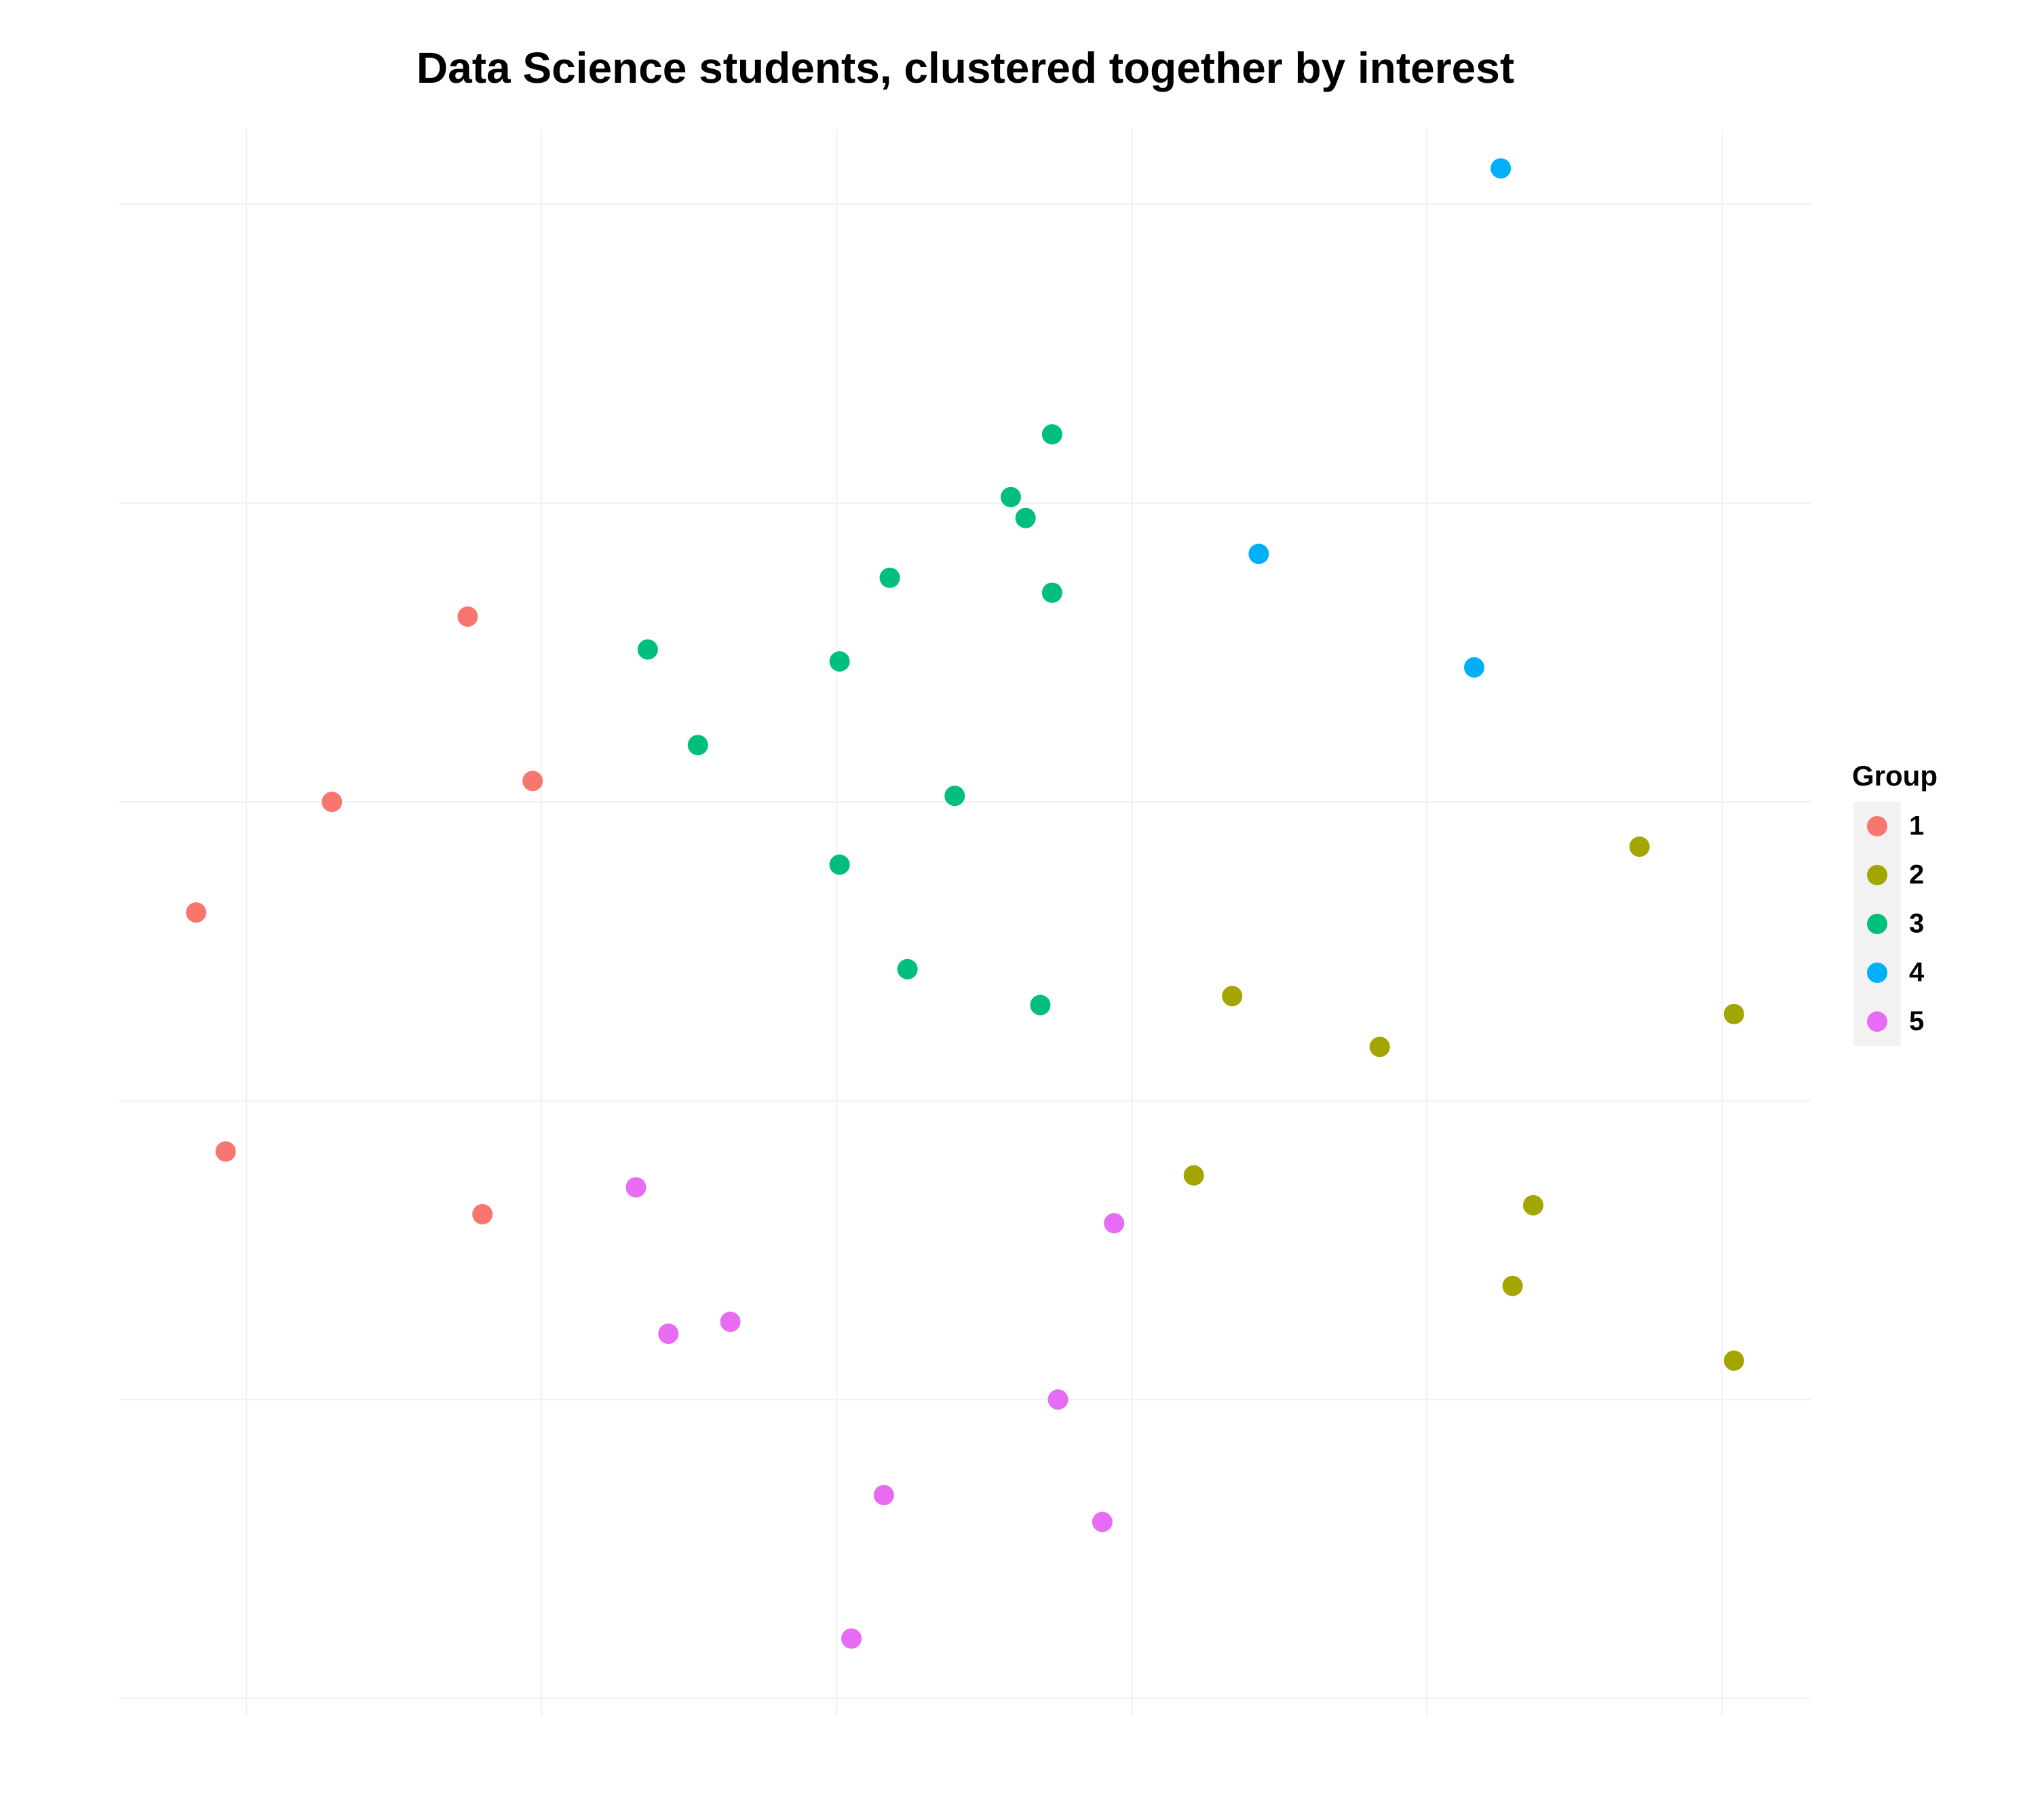 The image size is (2021, 1820). What do you see at coordinates (1916, 875) in the screenshot?
I see `legend-label: 2` at bounding box center [1916, 875].